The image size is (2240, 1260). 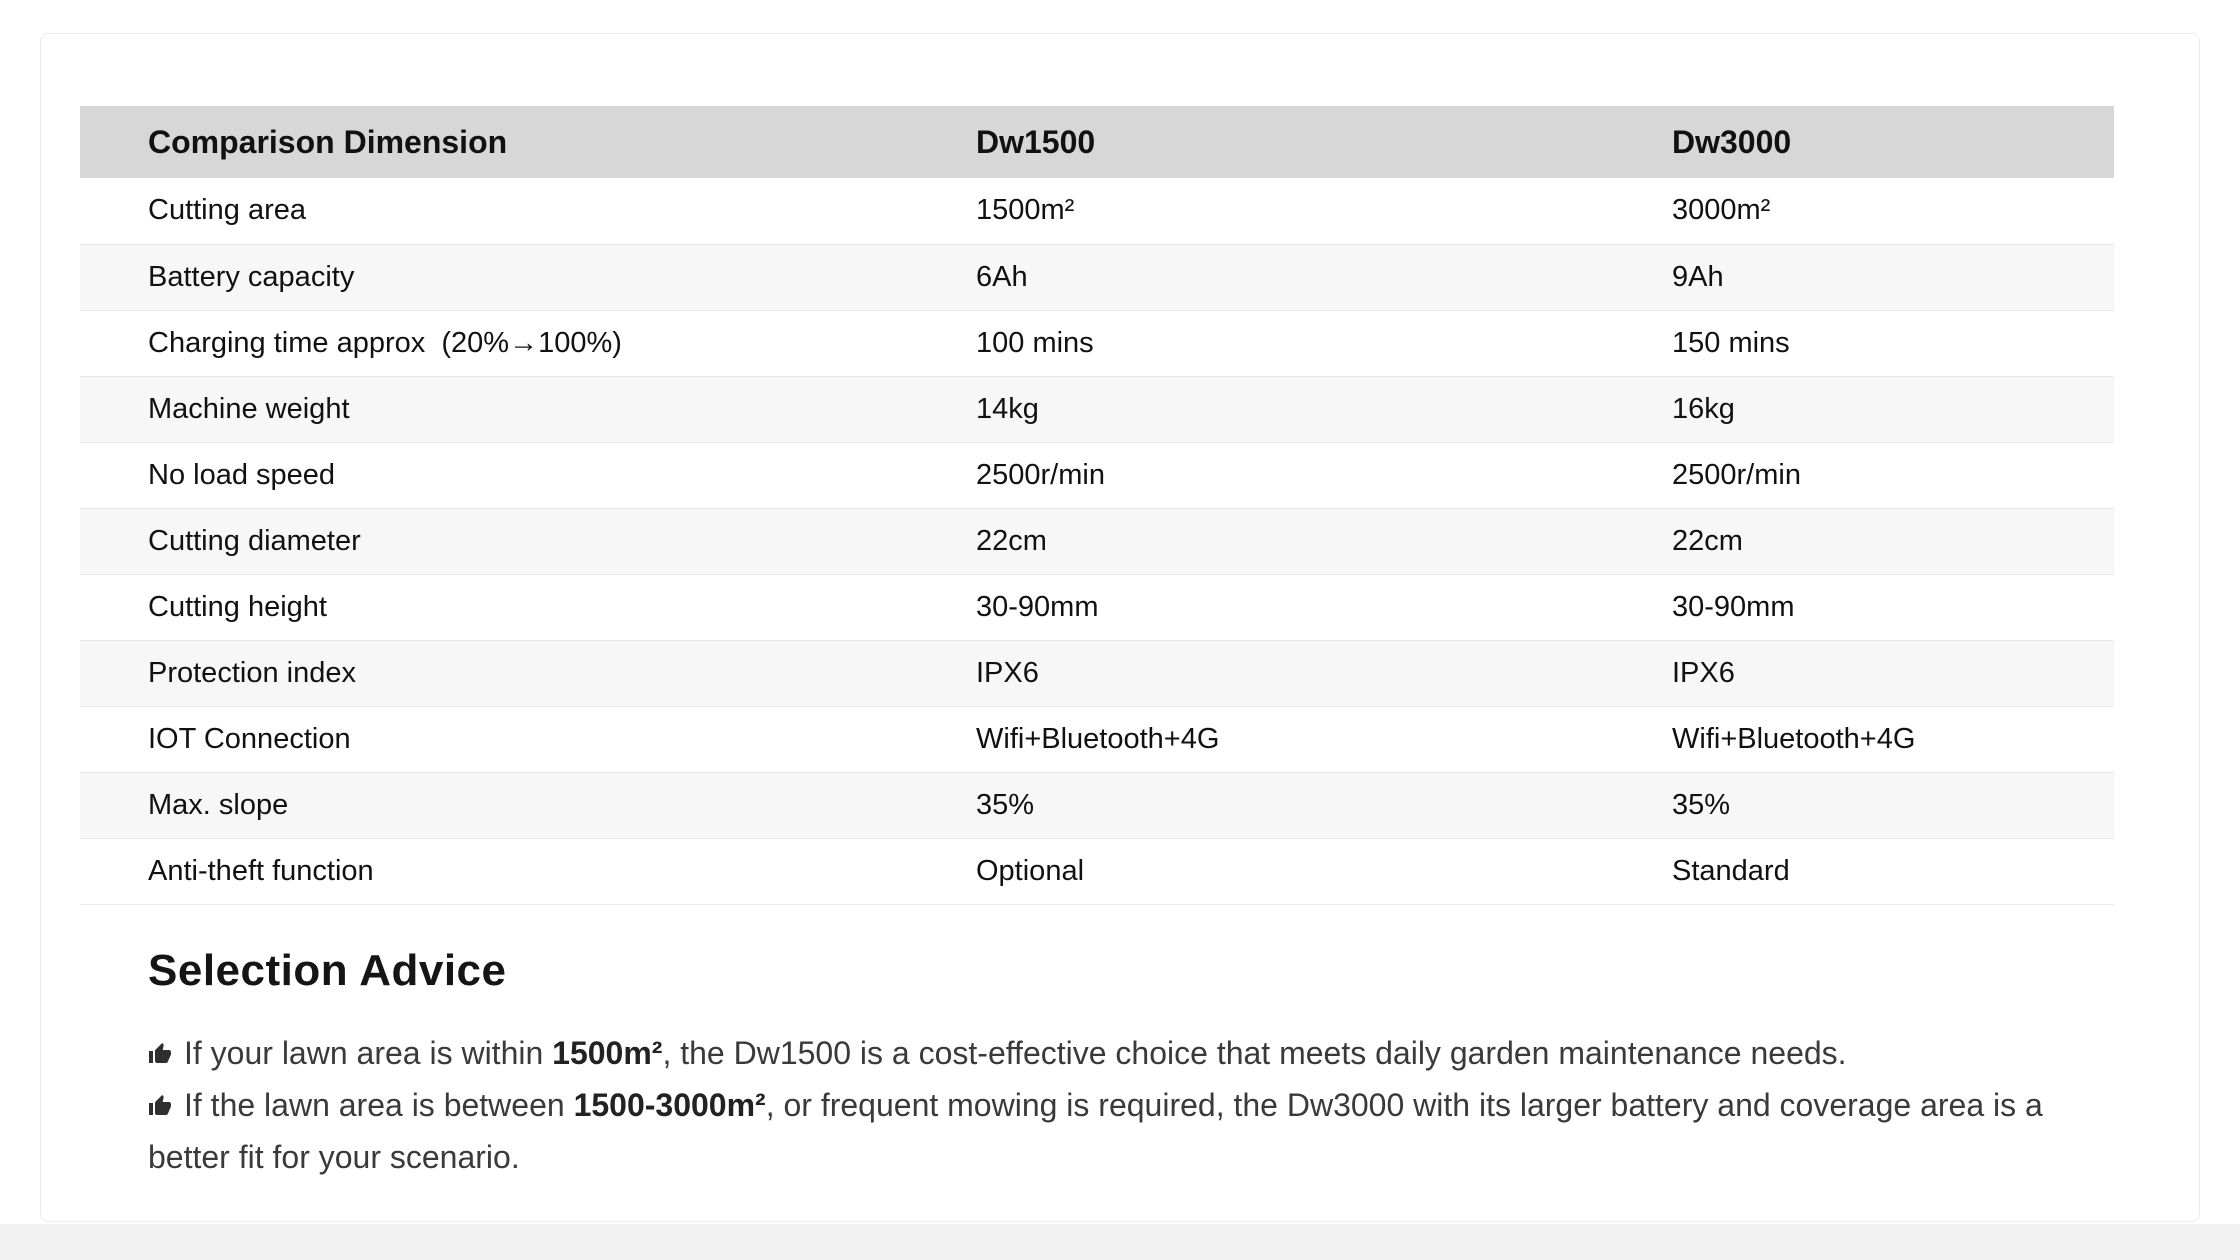 What do you see at coordinates (528, 607) in the screenshot?
I see `dimension-cell: Cutting height` at bounding box center [528, 607].